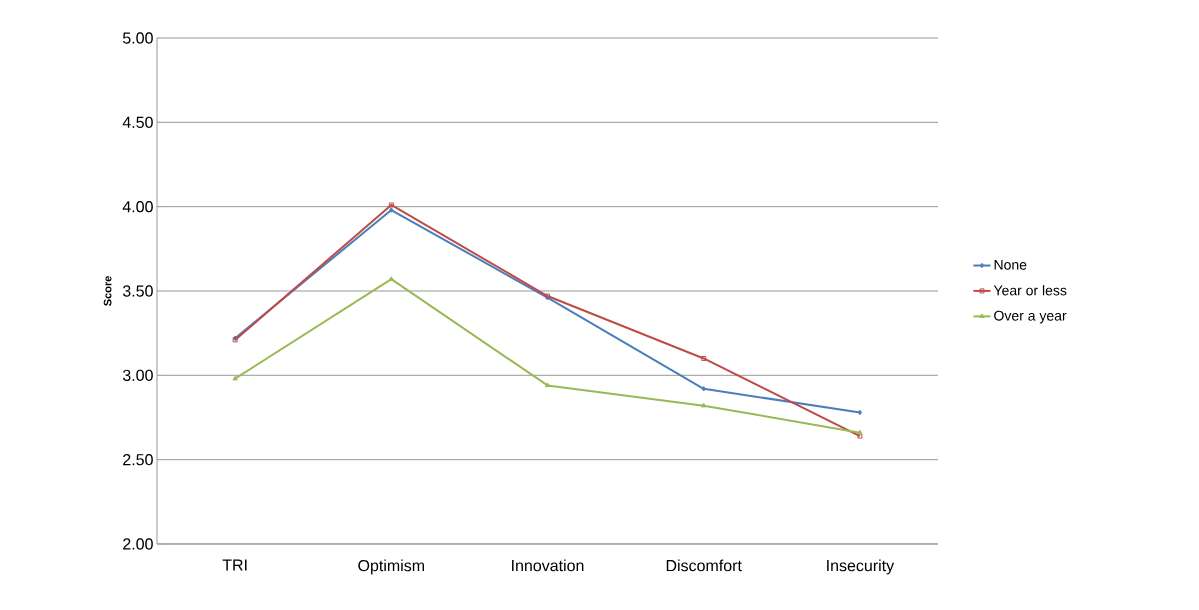  What do you see at coordinates (1010, 264) in the screenshot?
I see `legend-label: None` at bounding box center [1010, 264].